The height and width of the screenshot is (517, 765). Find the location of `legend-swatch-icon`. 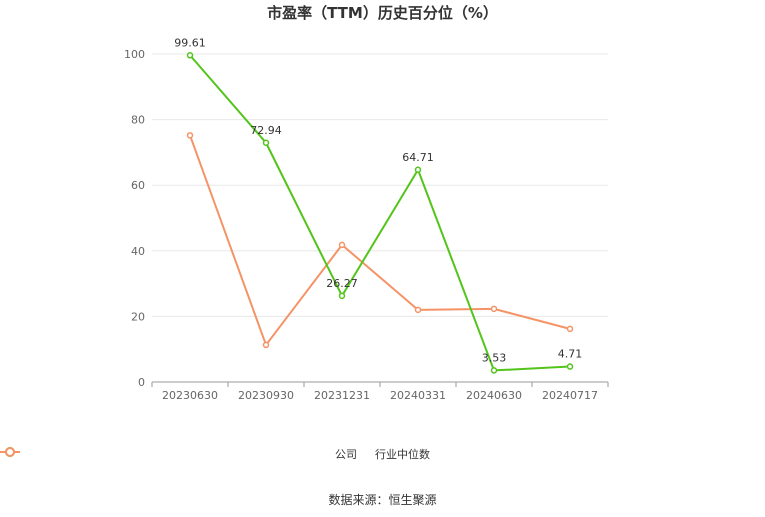

legend-swatch-icon is located at coordinates (10, 452).